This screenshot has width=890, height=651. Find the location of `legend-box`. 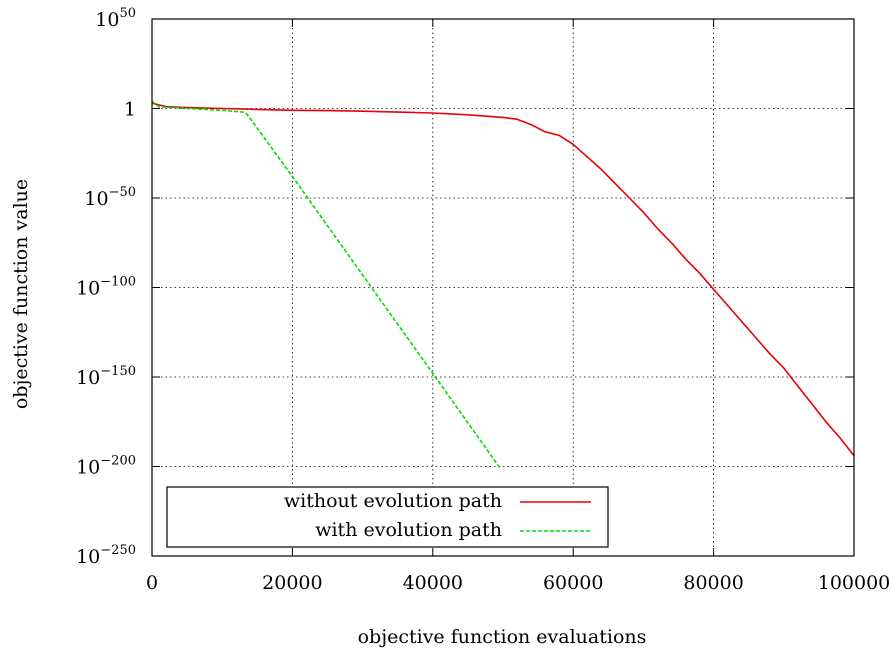

legend-box is located at coordinates (387, 517).